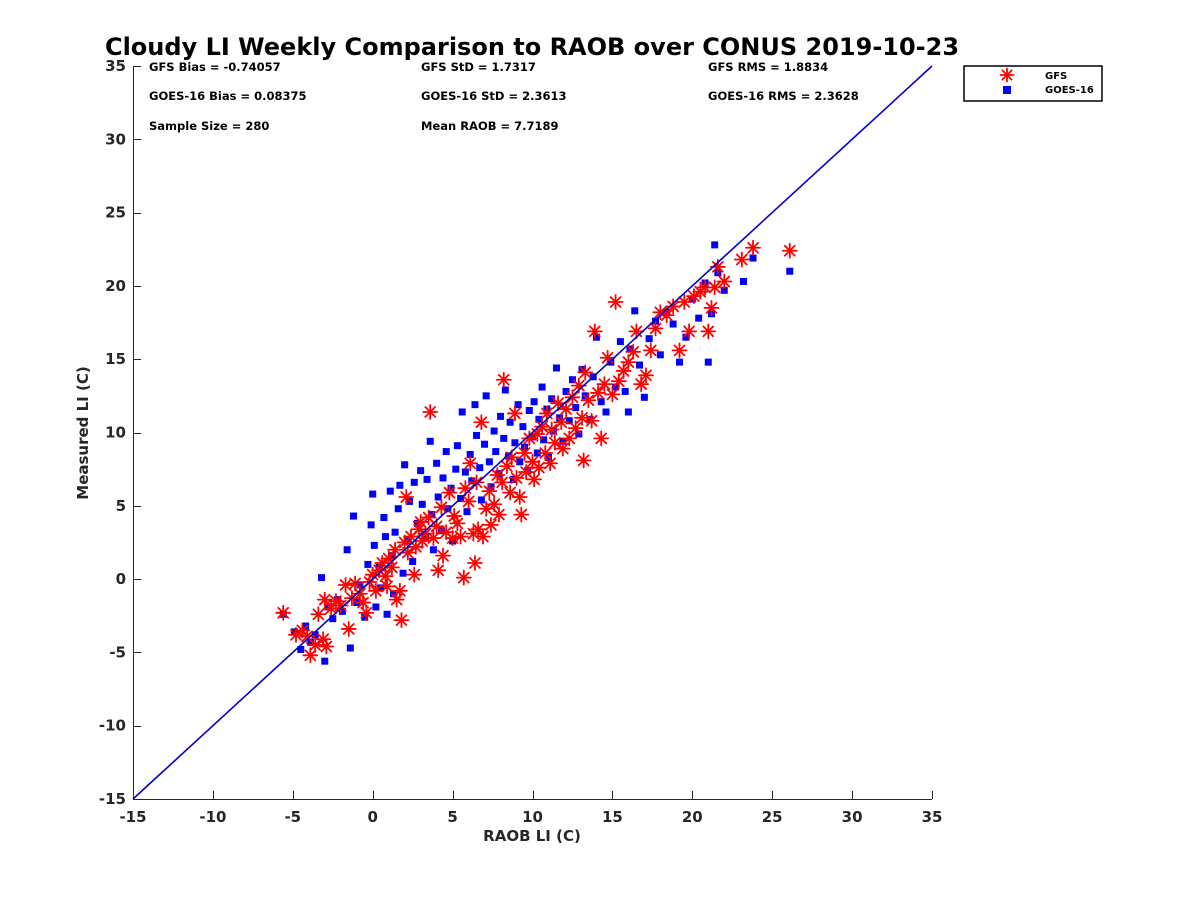 This screenshot has width=1200, height=900. What do you see at coordinates (1007, 75) in the screenshot?
I see `legend-gfs-marker` at bounding box center [1007, 75].